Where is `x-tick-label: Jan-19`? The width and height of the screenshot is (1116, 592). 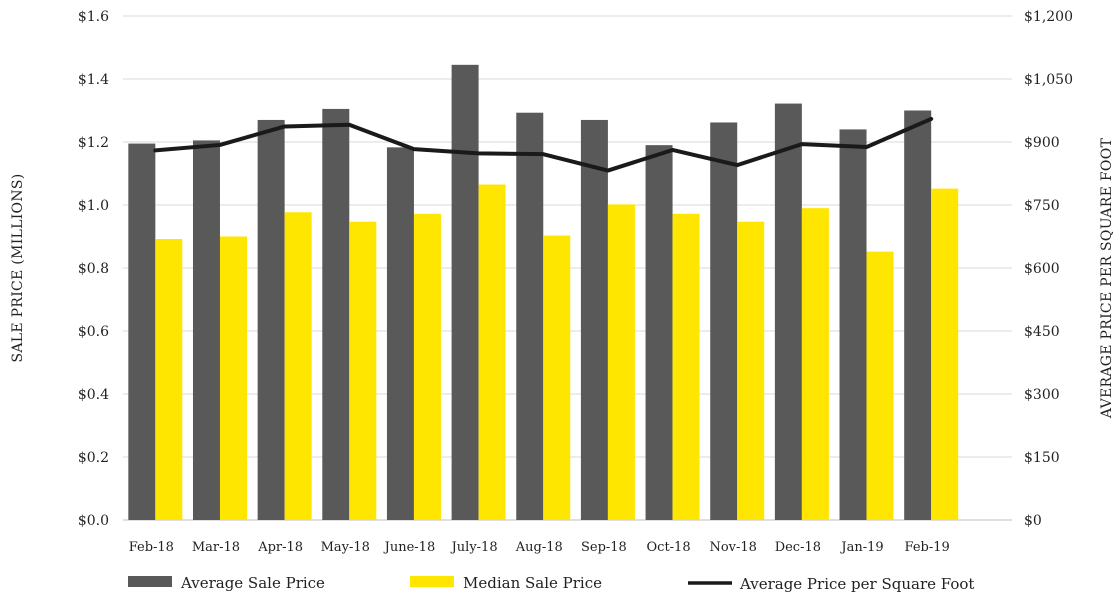
x-tick-label: Jan-19 is located at coordinates (861, 547).